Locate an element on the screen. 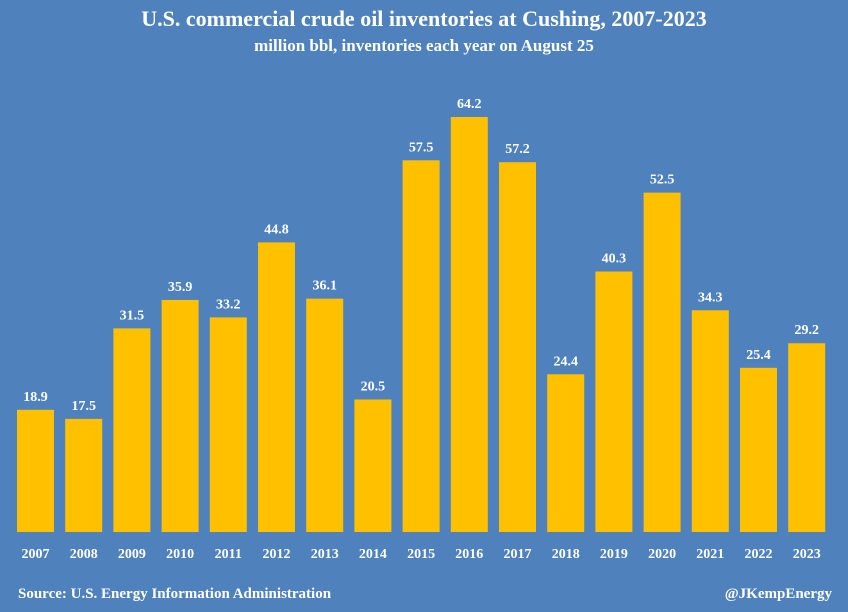 The width and height of the screenshot is (848, 612). data-label: 35.9 is located at coordinates (180, 287).